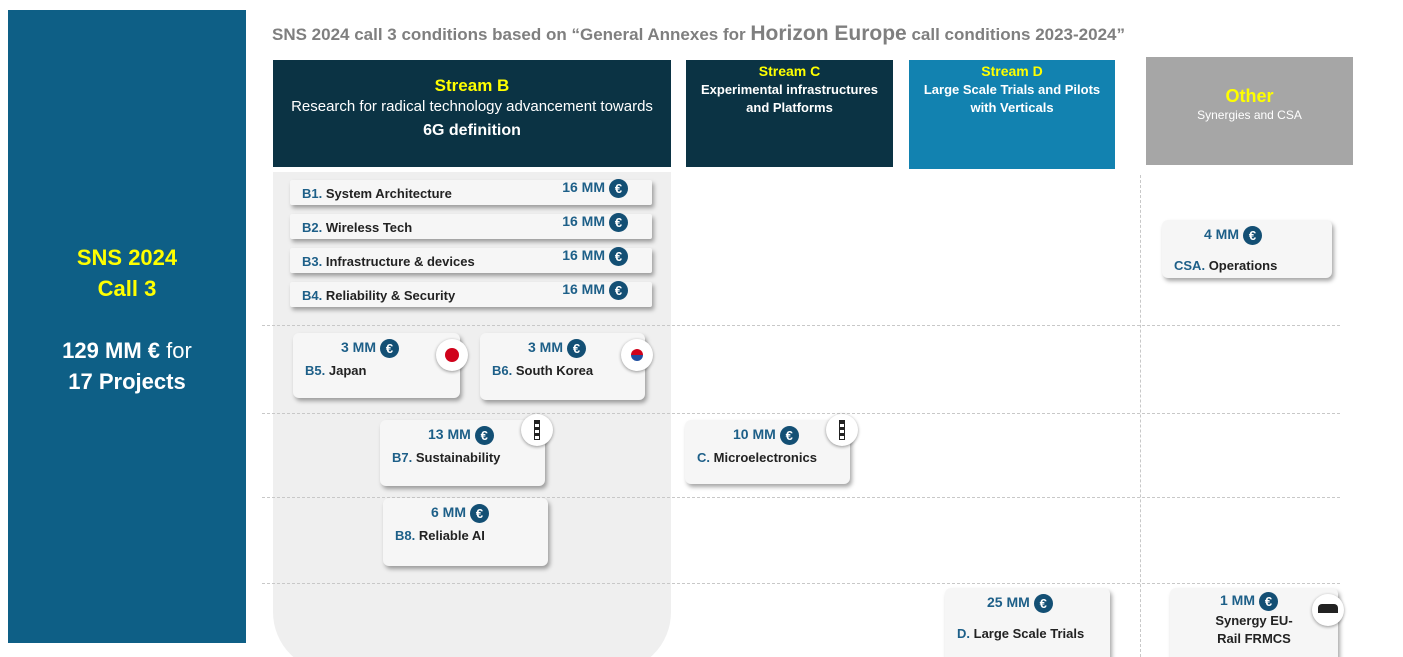 The width and height of the screenshot is (1403, 657). I want to click on amount-text: 4 MM, so click(1221, 234).